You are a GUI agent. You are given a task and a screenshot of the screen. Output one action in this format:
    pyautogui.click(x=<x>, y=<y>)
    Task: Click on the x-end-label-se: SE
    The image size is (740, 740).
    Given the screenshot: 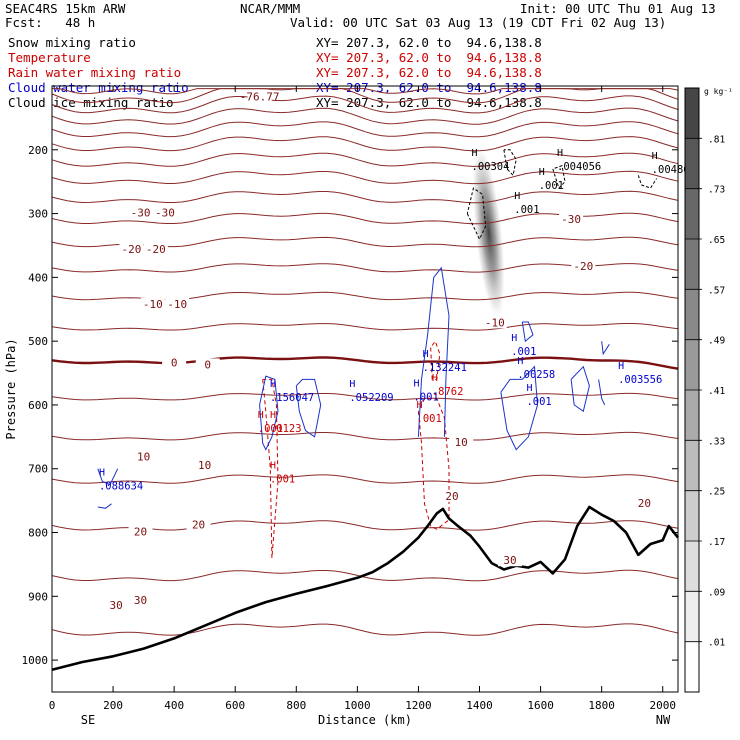 What is the action you would take?
    pyautogui.click(x=88, y=720)
    